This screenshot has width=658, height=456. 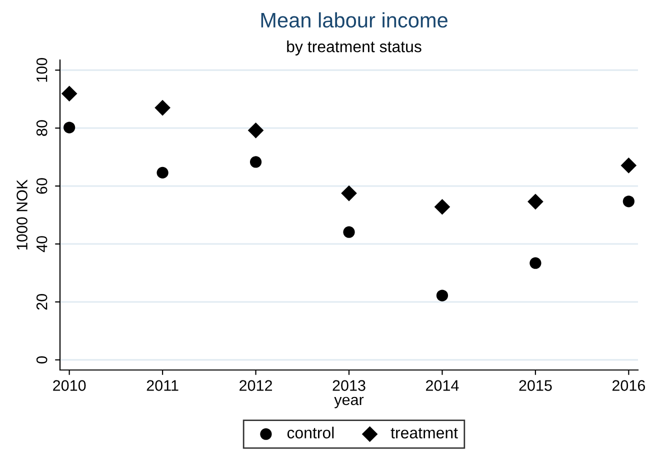 What do you see at coordinates (42, 244) in the screenshot?
I see `y-tick-label: 40` at bounding box center [42, 244].